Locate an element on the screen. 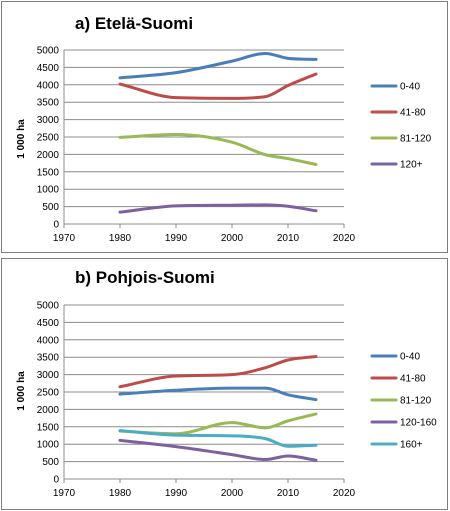 Image resolution: width=450 pixels, height=511 pixels. legend-label-120-160: 120-160 is located at coordinates (418, 423).